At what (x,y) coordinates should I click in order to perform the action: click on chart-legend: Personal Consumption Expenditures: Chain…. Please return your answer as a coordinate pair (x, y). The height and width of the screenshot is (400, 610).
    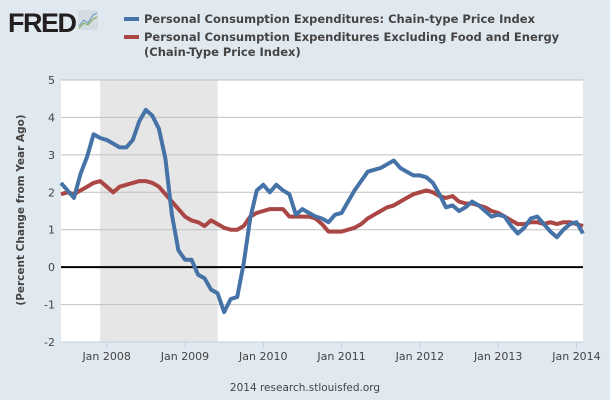
    Looking at the image, I should click on (359, 36).